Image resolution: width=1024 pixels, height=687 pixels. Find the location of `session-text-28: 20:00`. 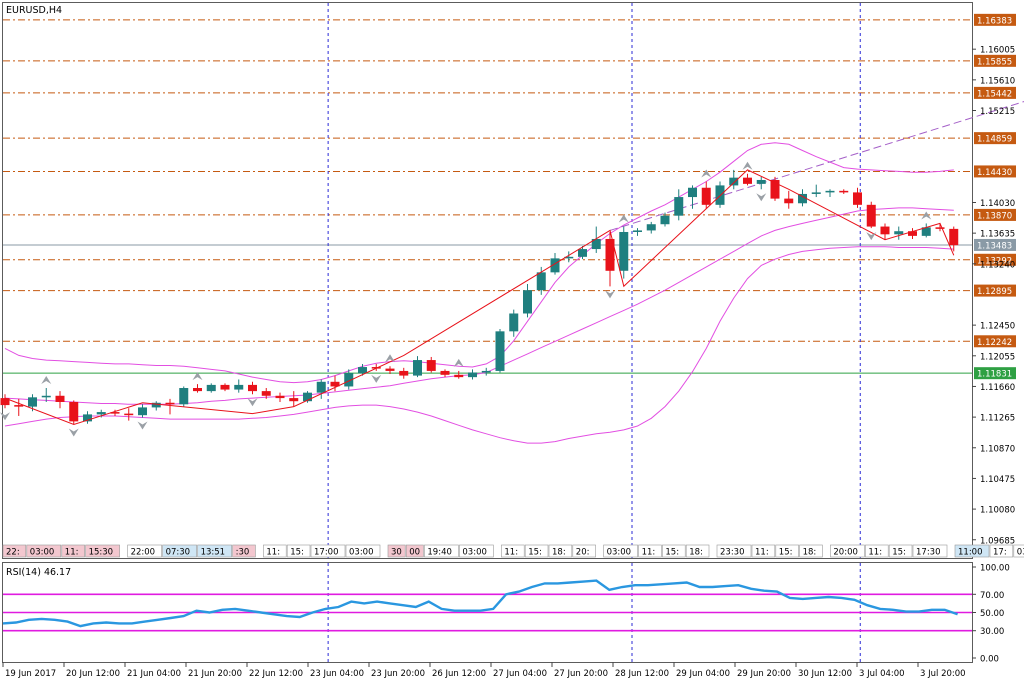

session-text-28: 20:00 is located at coordinates (845, 553).